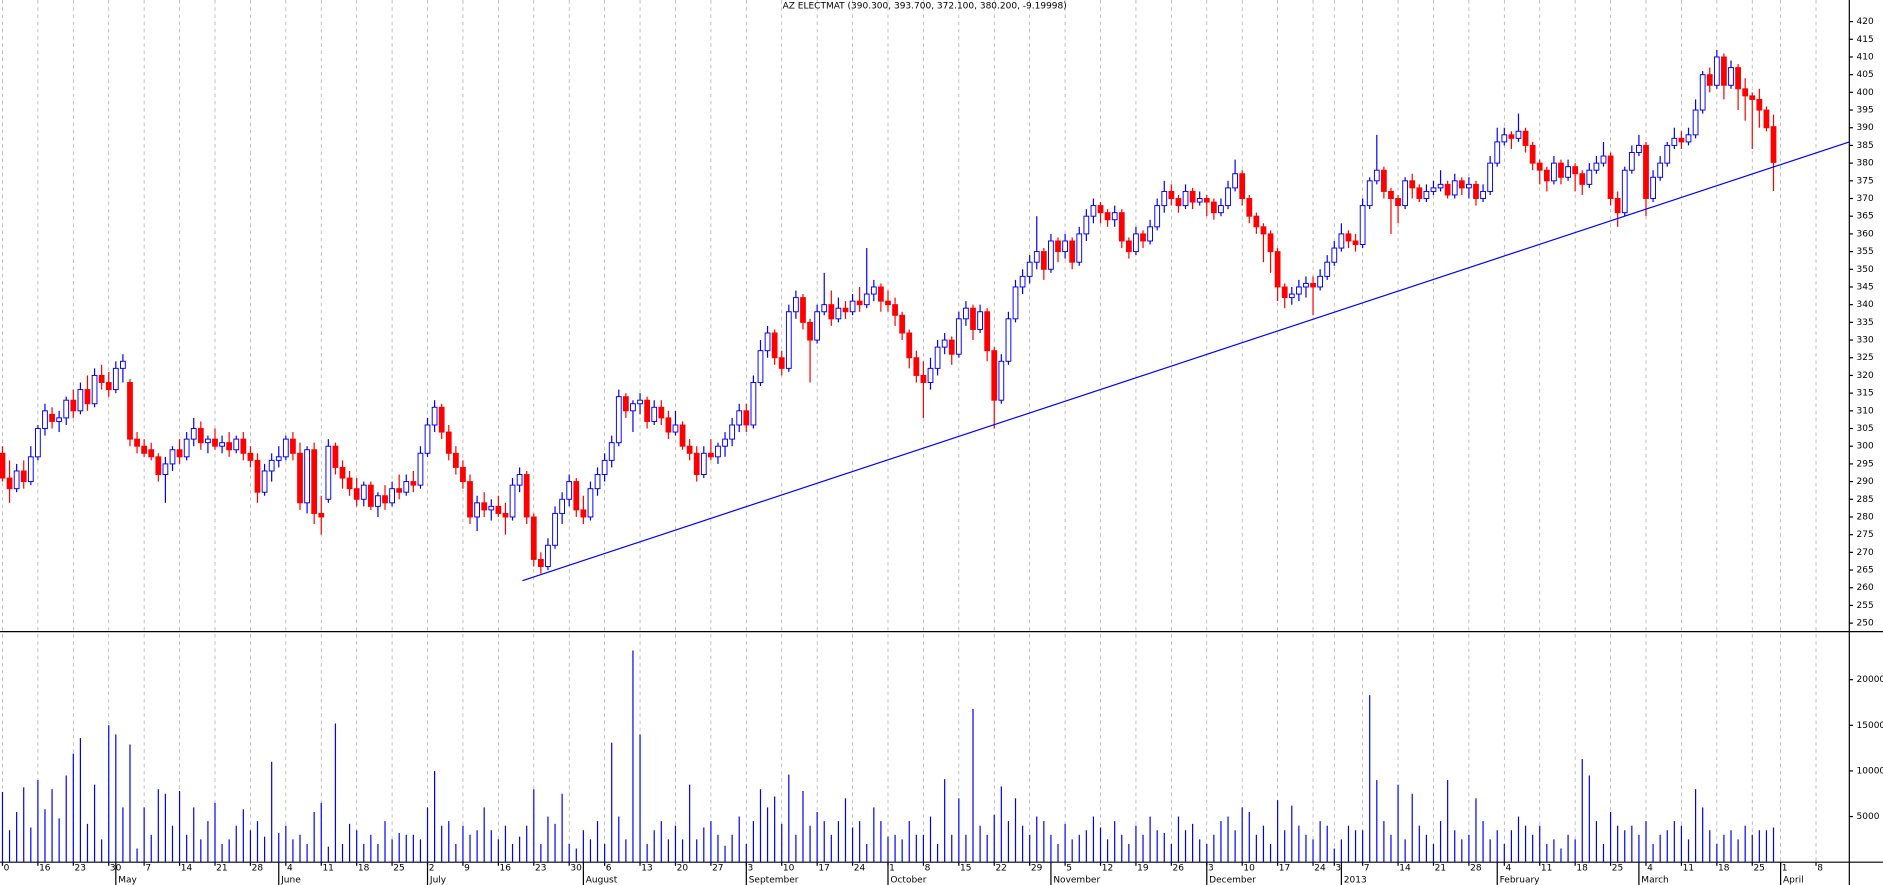 This screenshot has height=885, width=1883. Describe the element at coordinates (1865, 181) in the screenshot. I see `y-tick-label: 375` at that location.